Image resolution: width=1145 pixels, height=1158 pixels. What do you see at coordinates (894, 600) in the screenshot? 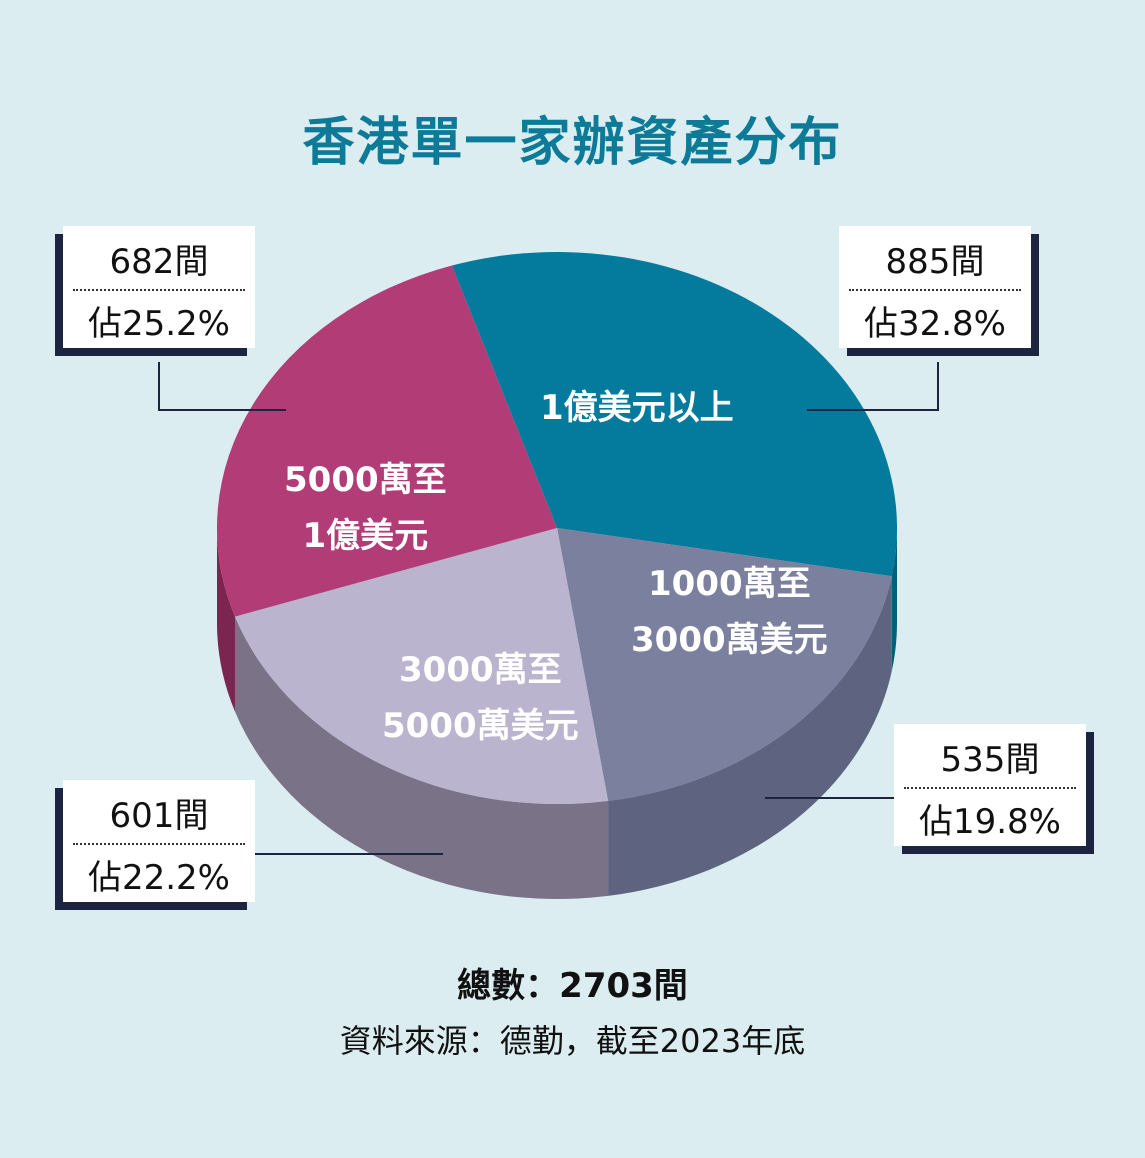
I see `pie-side-over-100m` at bounding box center [894, 600].